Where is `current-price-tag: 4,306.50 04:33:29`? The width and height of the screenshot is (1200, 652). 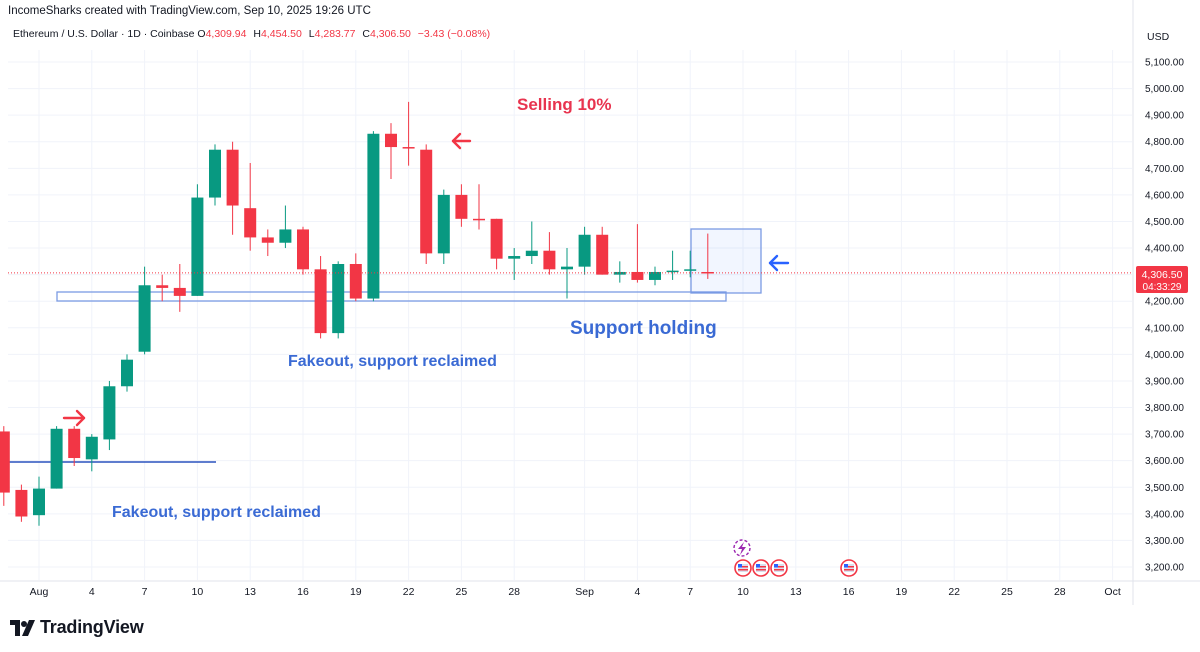
current-price-tag: 4,306.50 04:33:29 is located at coordinates (1162, 279).